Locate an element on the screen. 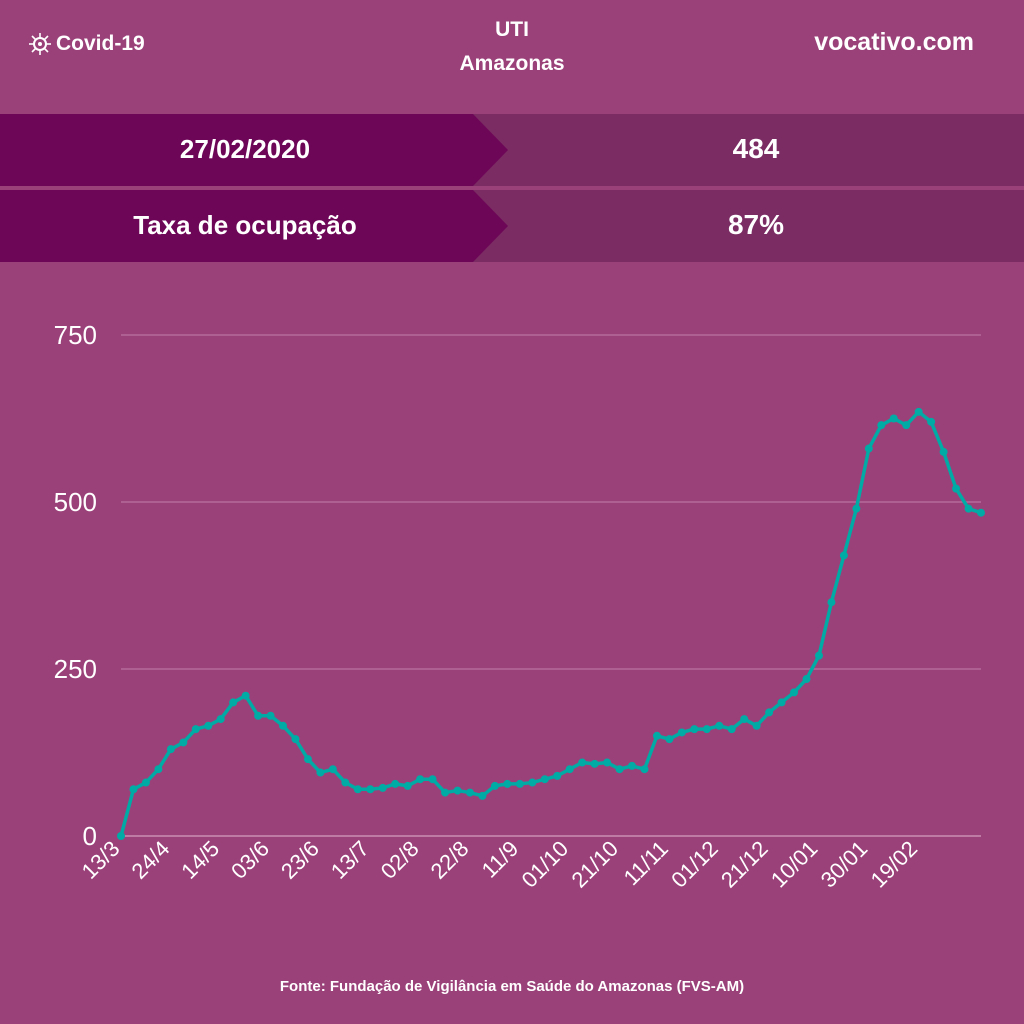 The image size is (1024, 1024). brand-label: Covid-19 is located at coordinates (100, 43).